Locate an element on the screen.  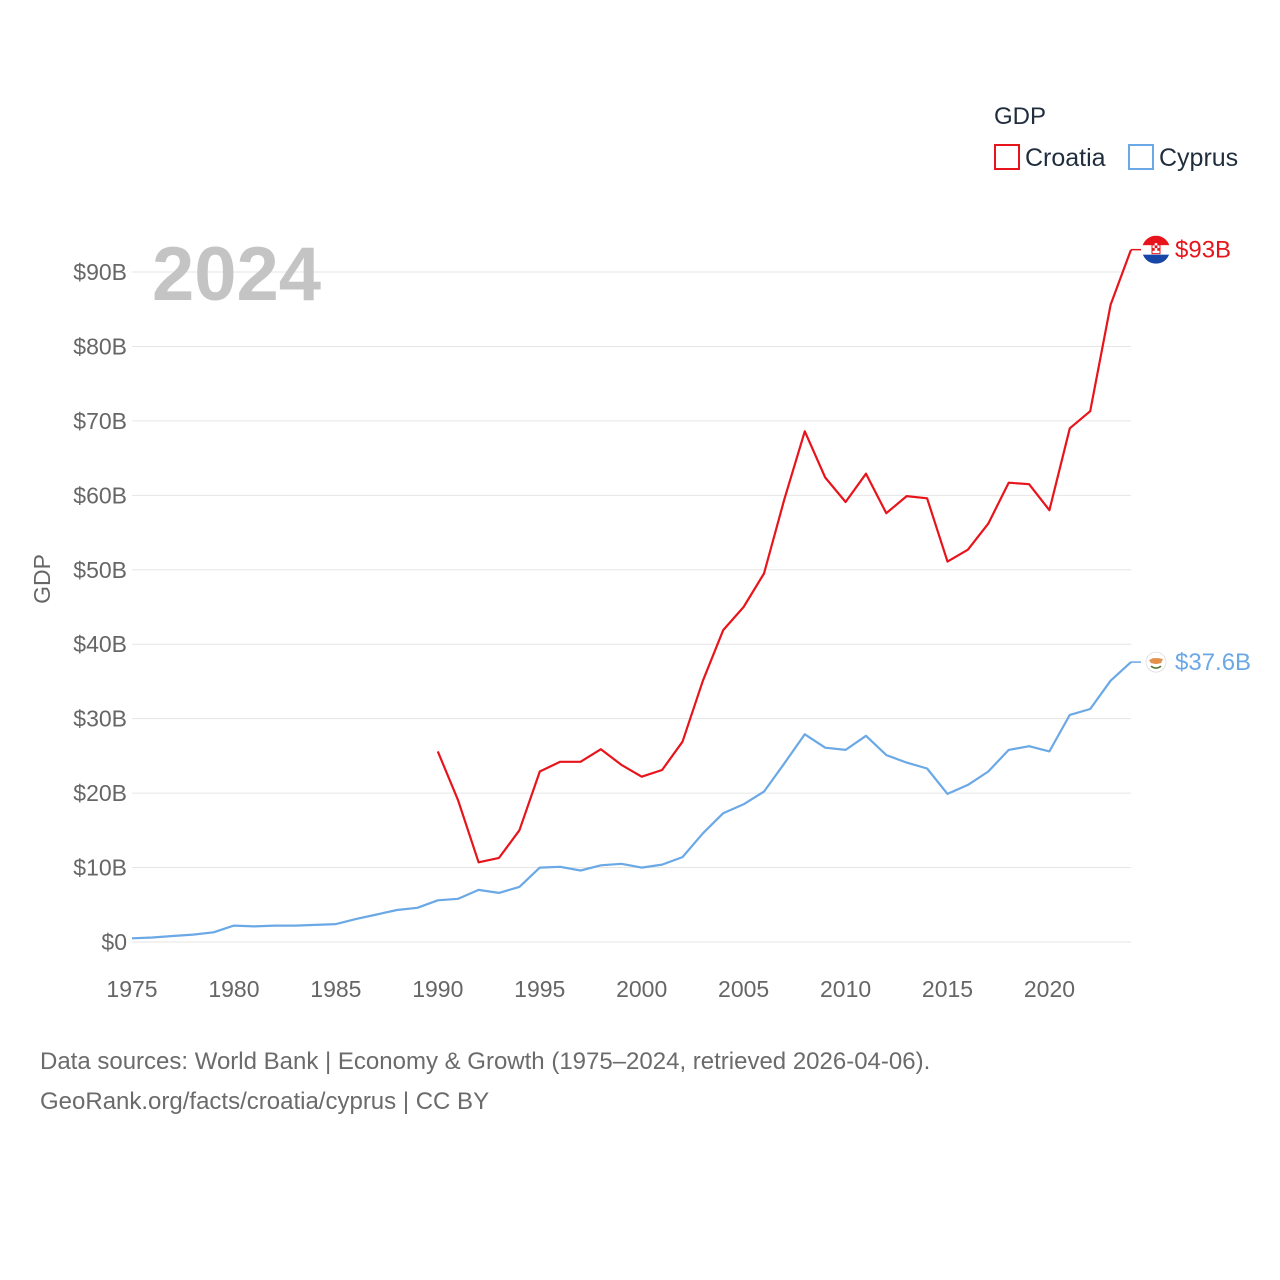
legend-swatch-cyprus is located at coordinates (1141, 157).